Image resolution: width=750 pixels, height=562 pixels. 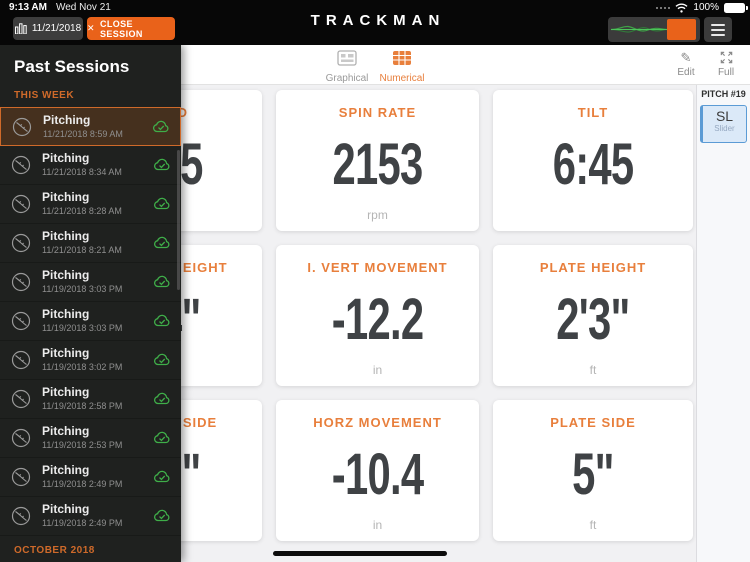 What do you see at coordinates (681, 8) in the screenshot?
I see `wifi-icon` at bounding box center [681, 8].